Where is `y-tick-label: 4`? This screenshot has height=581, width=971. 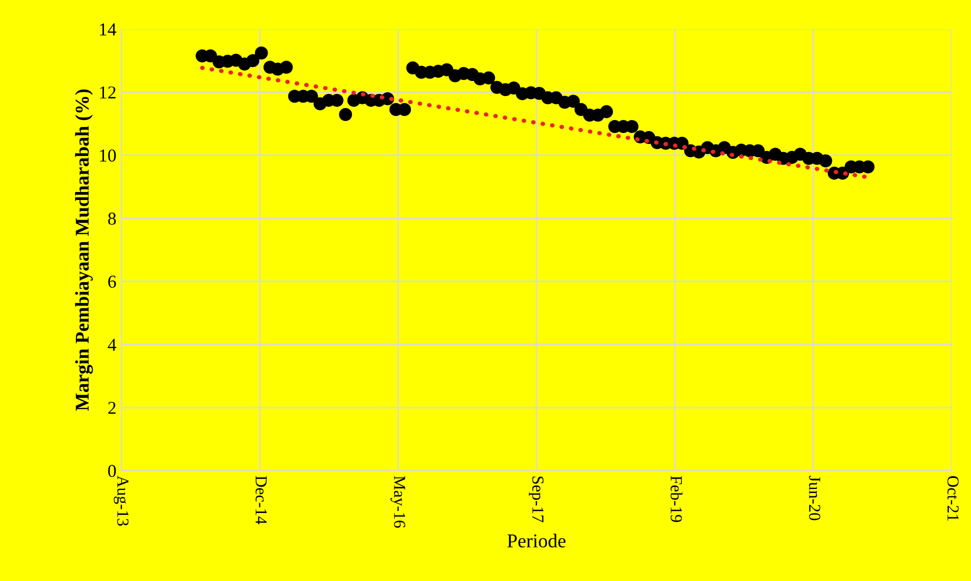 y-tick-label: 4 is located at coordinates (112, 344).